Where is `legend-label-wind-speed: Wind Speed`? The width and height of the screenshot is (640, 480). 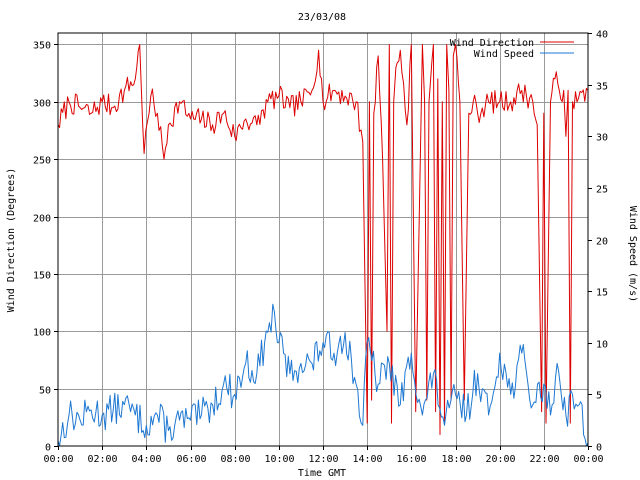 legend-label-wind-speed: Wind Speed is located at coordinates (504, 54).